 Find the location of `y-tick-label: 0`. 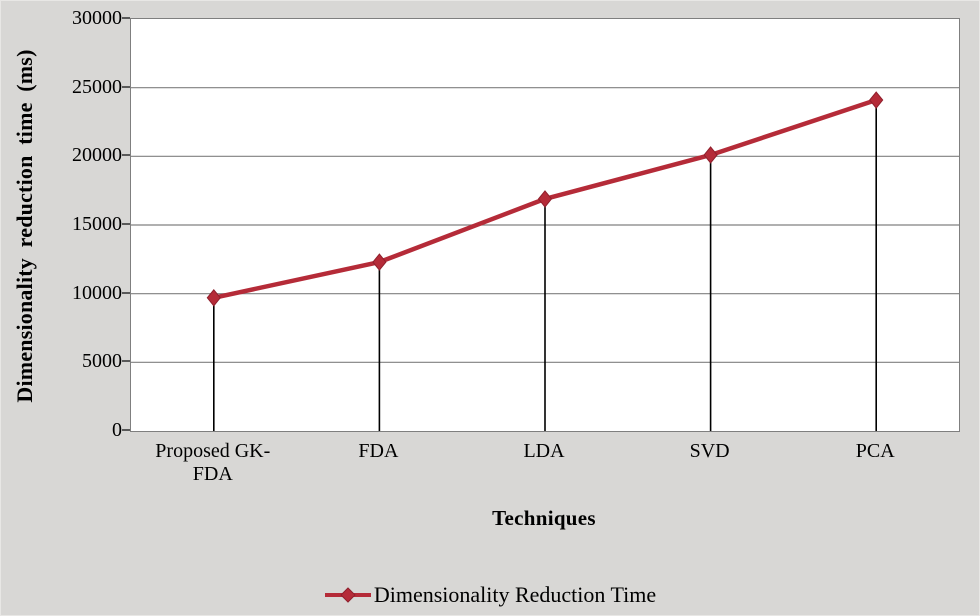

y-tick-label: 0 is located at coordinates (117, 430).